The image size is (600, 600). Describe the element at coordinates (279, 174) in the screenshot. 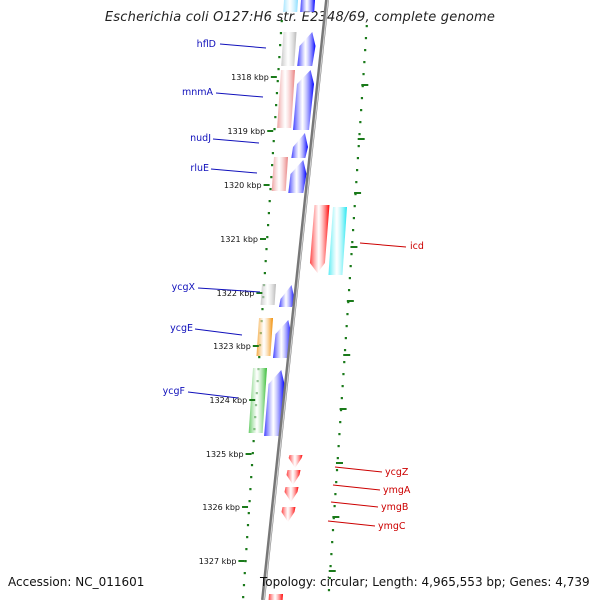

I see `cog-block-rluE` at that location.